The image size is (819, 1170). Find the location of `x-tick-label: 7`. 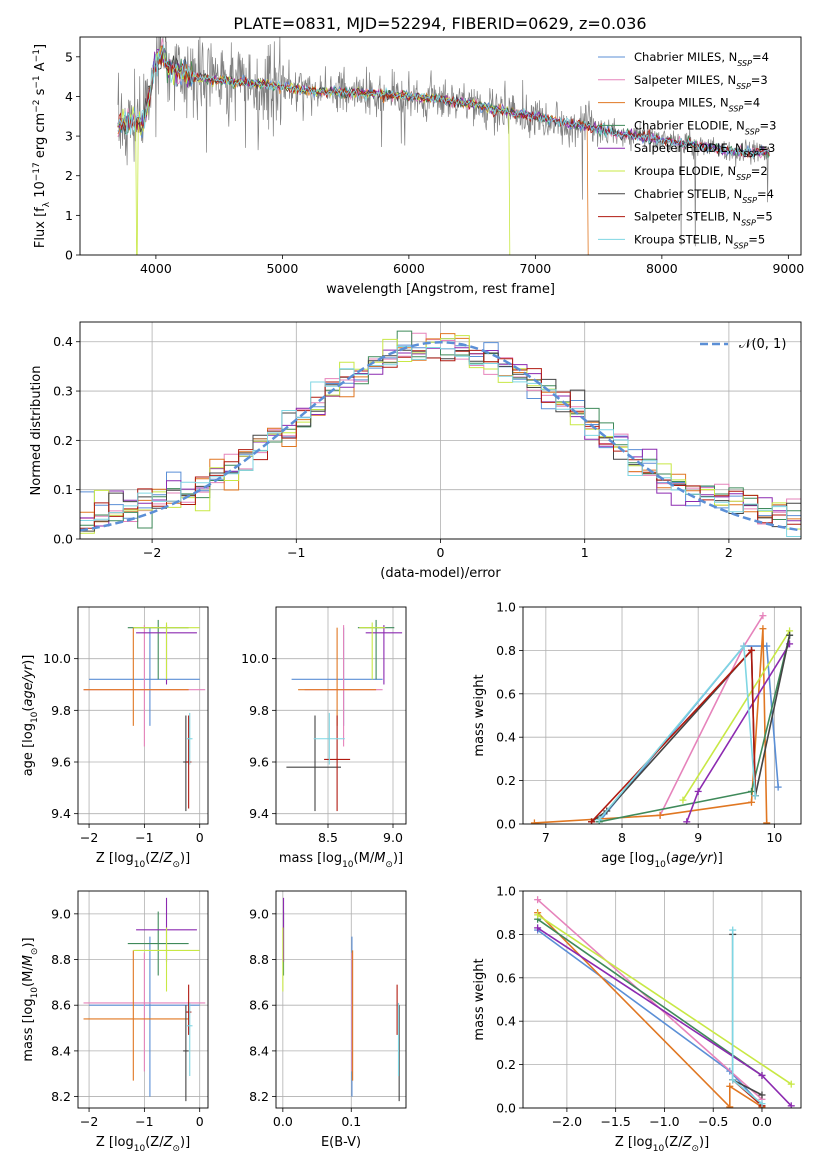

x-tick-label: 7 is located at coordinates (546, 837).